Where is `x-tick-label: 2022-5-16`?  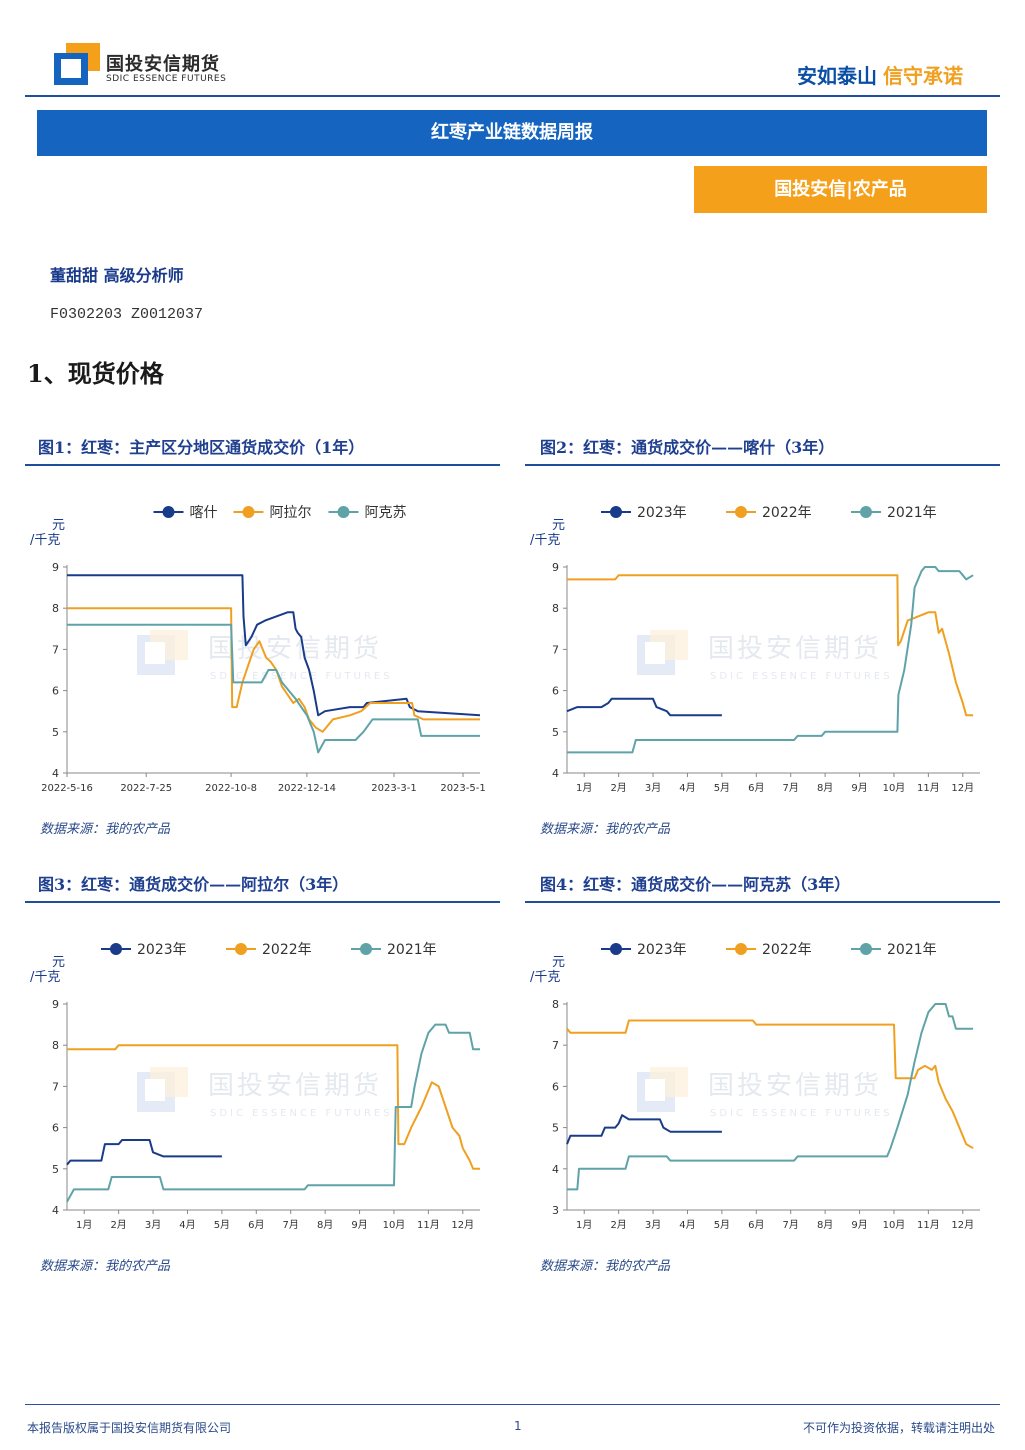
x-tick-label: 2022-5-16 is located at coordinates (67, 788).